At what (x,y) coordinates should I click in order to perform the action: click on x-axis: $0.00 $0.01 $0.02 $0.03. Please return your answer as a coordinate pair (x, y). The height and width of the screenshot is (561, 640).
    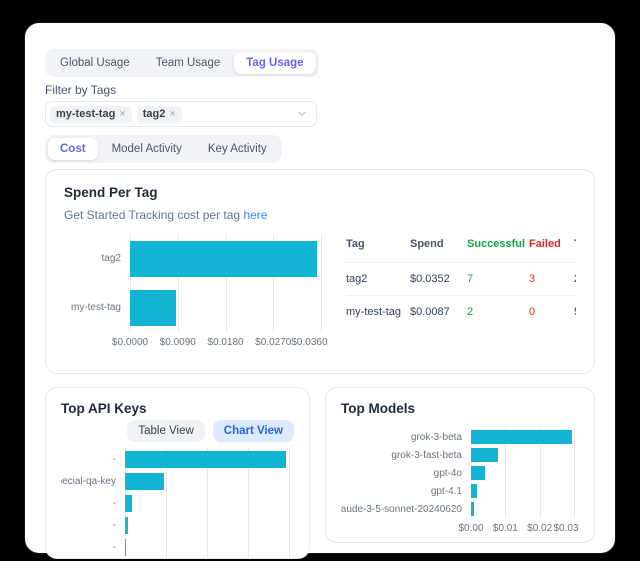
    Looking at the image, I should click on (518, 526).